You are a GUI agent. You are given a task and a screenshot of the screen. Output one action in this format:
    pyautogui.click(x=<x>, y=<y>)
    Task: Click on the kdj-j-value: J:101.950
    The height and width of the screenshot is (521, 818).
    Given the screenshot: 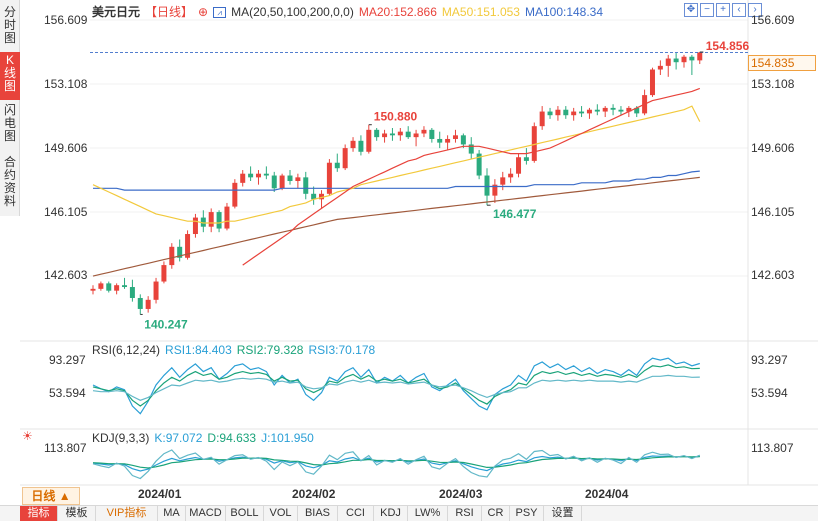 What is the action you would take?
    pyautogui.click(x=287, y=438)
    